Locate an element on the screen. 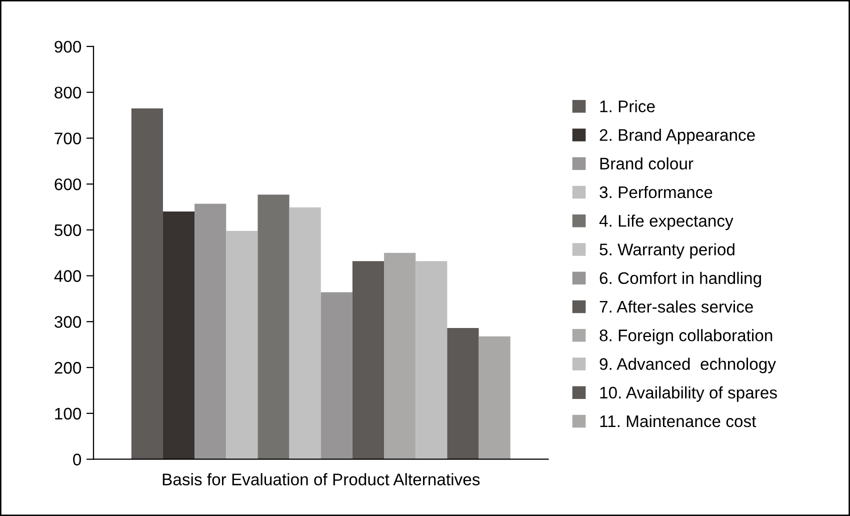 This screenshot has width=850, height=516. legend-label: 9. Advanced echnology is located at coordinates (688, 366).